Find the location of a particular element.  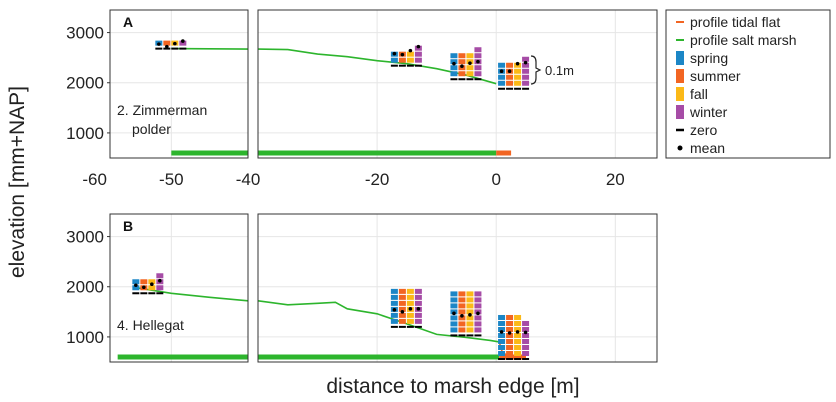

scale-bar-brace is located at coordinates (536, 70).